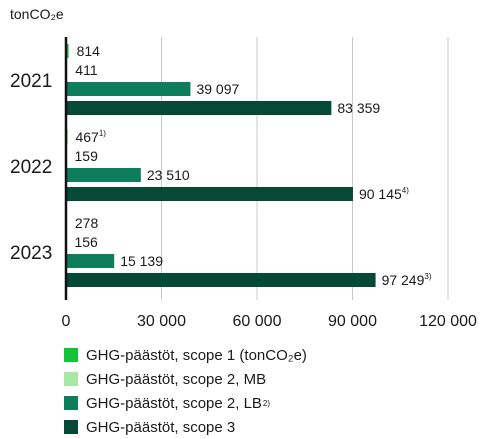 The image size is (489, 439). I want to click on legend-label: GHG-päästöt, scope 1 (tonCO₂e), so click(196, 355).